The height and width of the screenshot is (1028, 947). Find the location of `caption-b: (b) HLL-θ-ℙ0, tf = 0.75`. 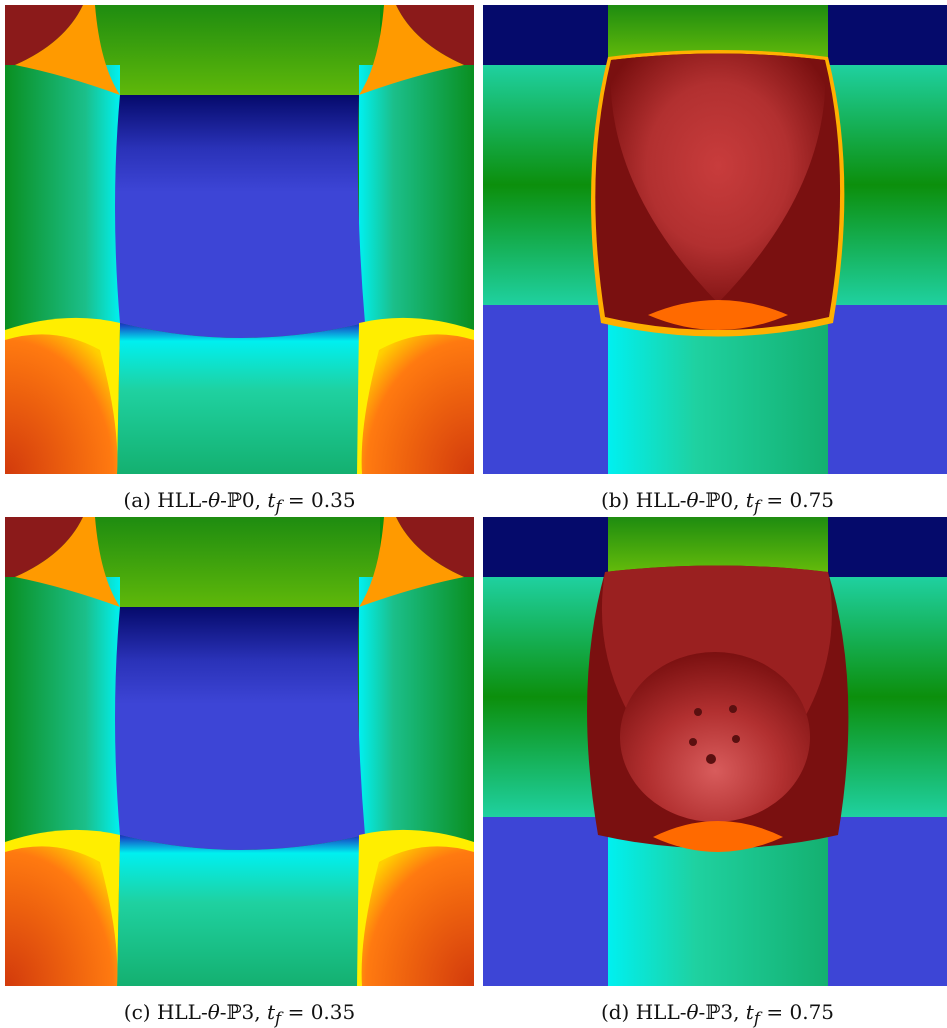

caption-b: (b) HLL-θ-ℙ0, tf = 0.75 is located at coordinates (717, 502).